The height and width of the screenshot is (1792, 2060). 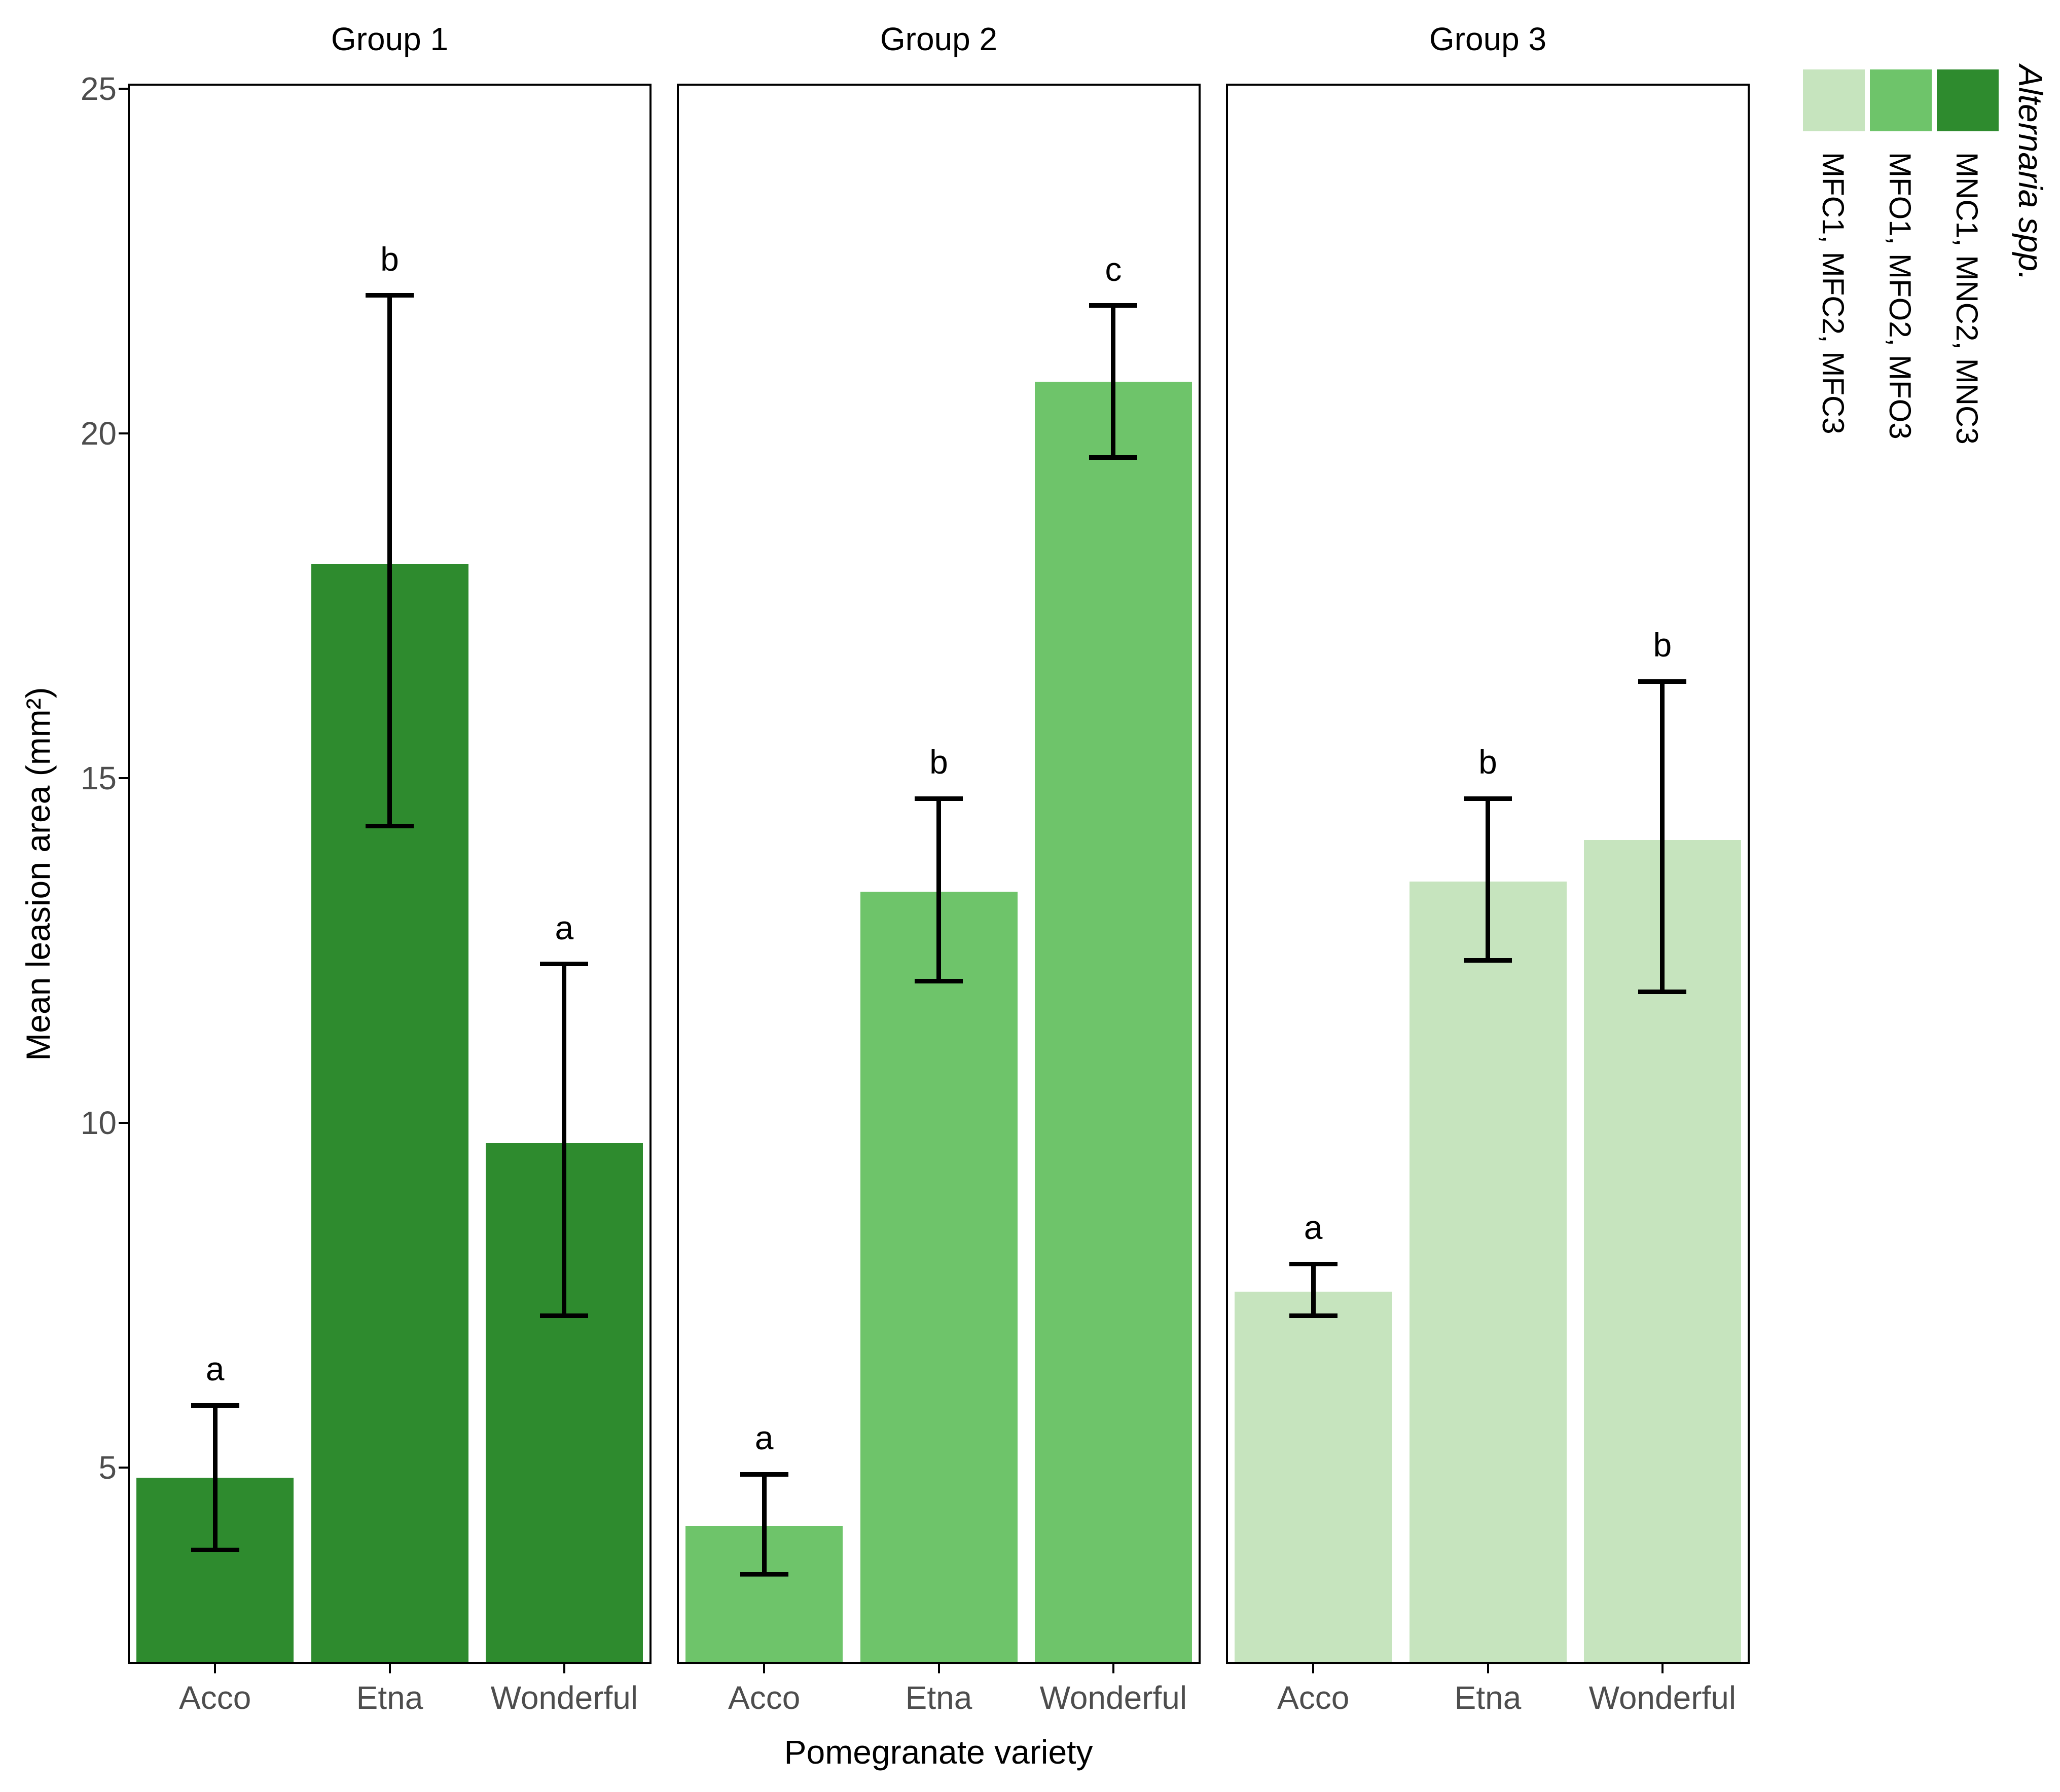 What do you see at coordinates (1488, 39) in the screenshot?
I see `panel-title: Group 3` at bounding box center [1488, 39].